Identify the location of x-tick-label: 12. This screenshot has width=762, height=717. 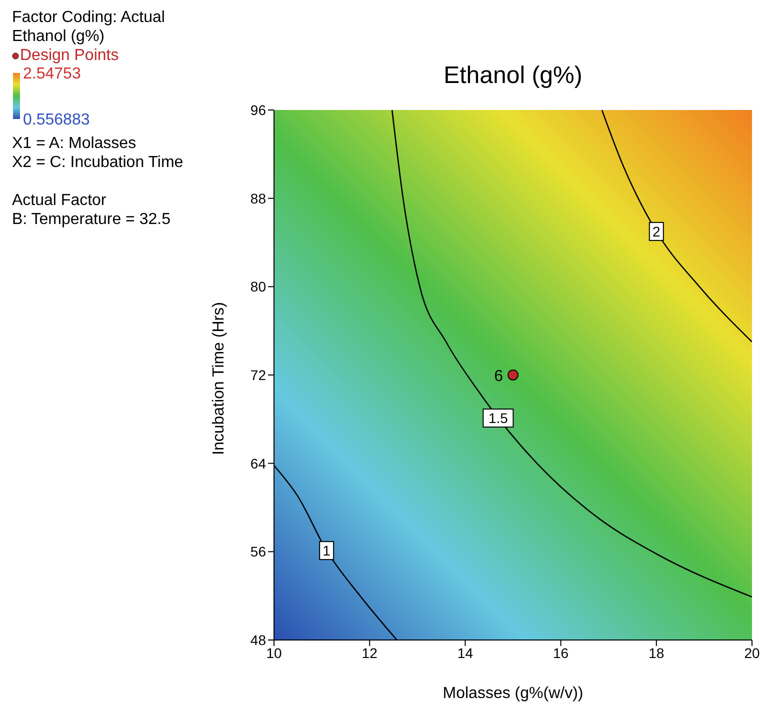
(370, 652).